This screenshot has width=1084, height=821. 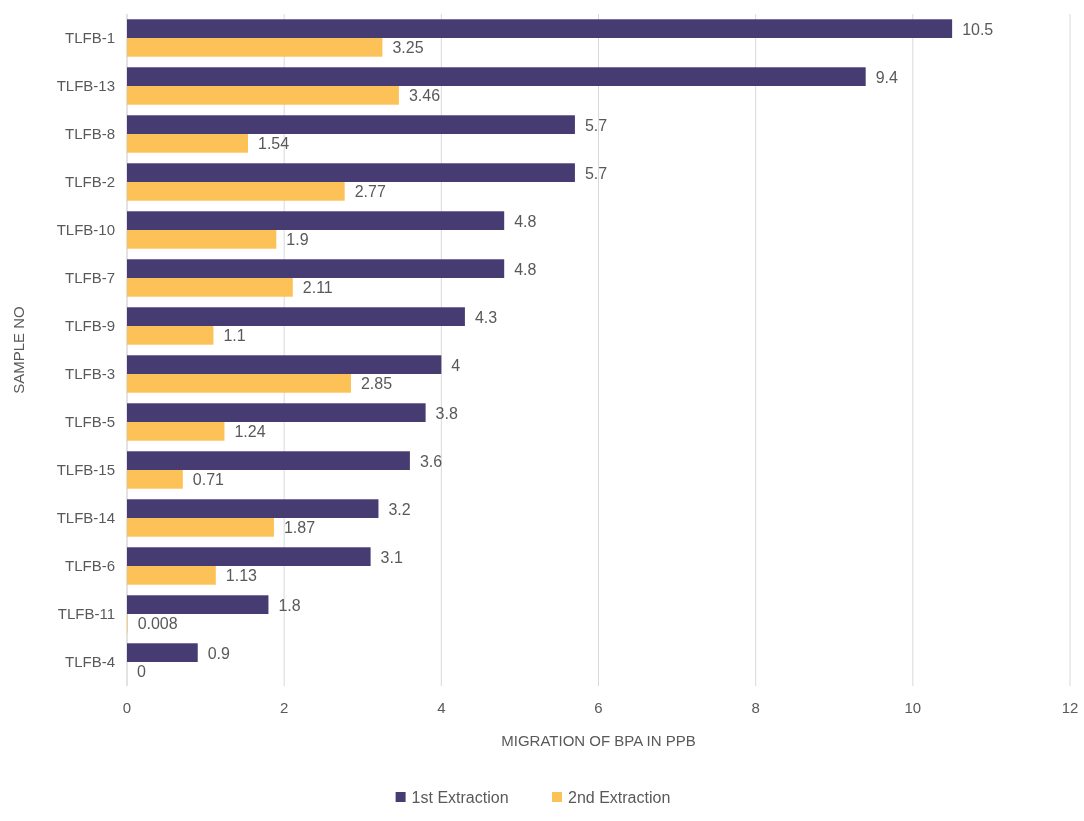 I want to click on data-label: 2.85, so click(x=376, y=384).